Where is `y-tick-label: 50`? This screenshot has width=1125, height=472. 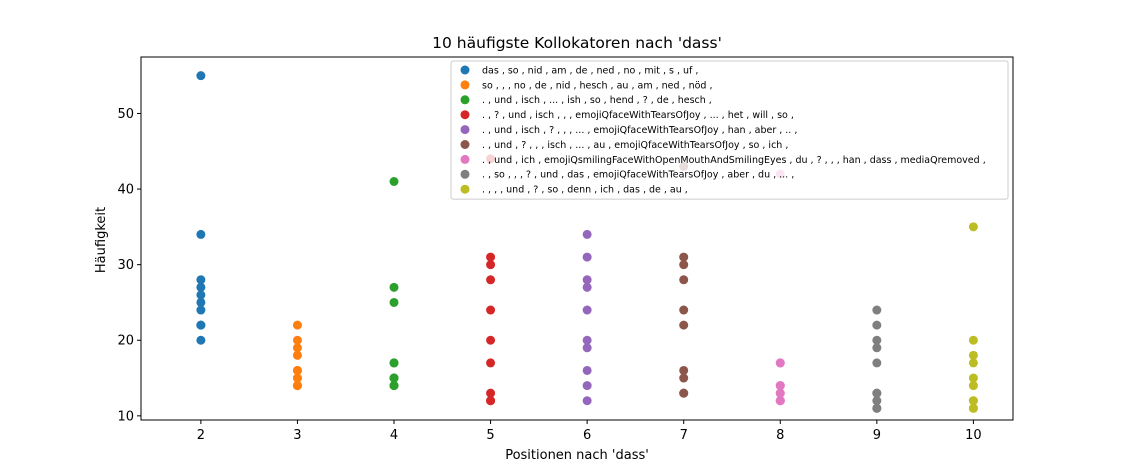
y-tick-label: 50 is located at coordinates (125, 114).